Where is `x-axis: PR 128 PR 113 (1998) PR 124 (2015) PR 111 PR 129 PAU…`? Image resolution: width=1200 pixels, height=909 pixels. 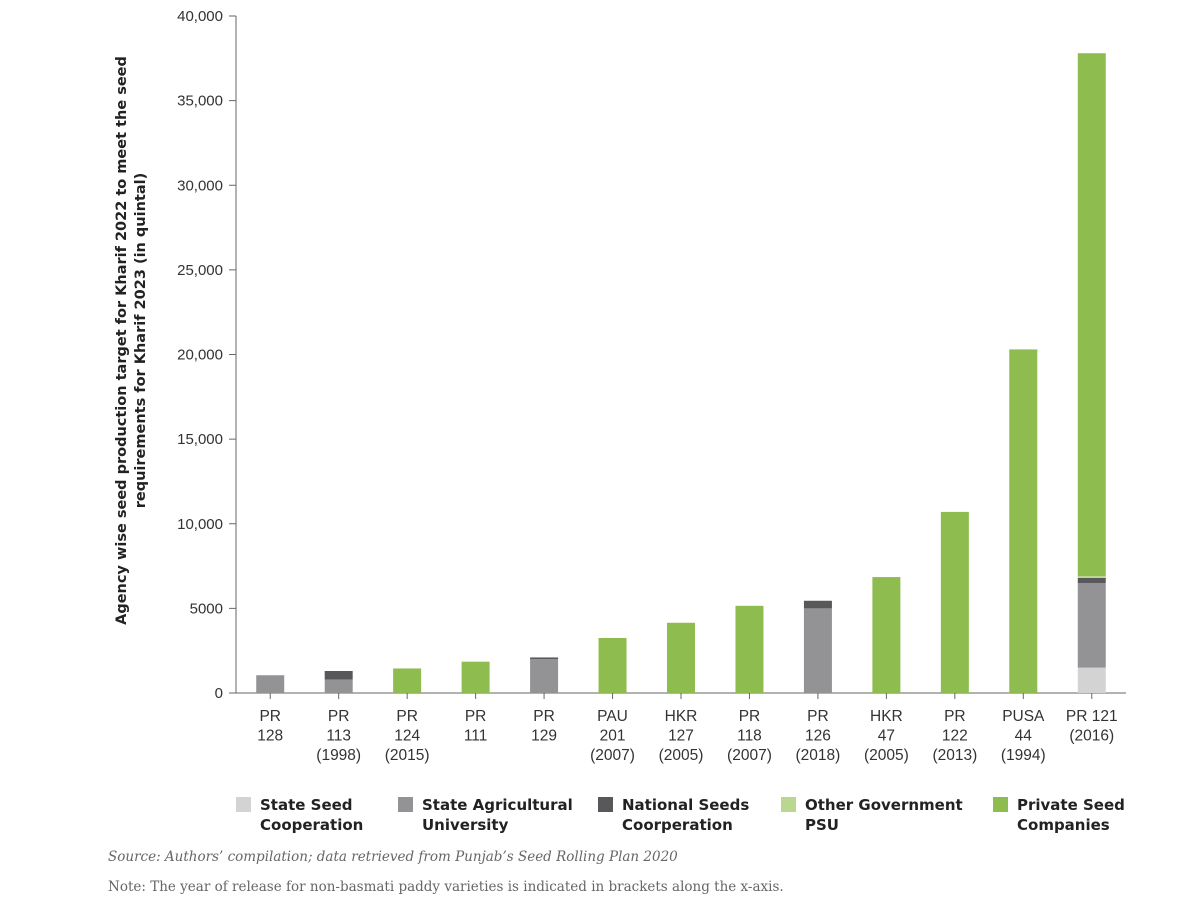 x-axis: PR 128 PR 113 (1998) PR 124 (2015) PR 111 PR 129 PAU… is located at coordinates (681, 728).